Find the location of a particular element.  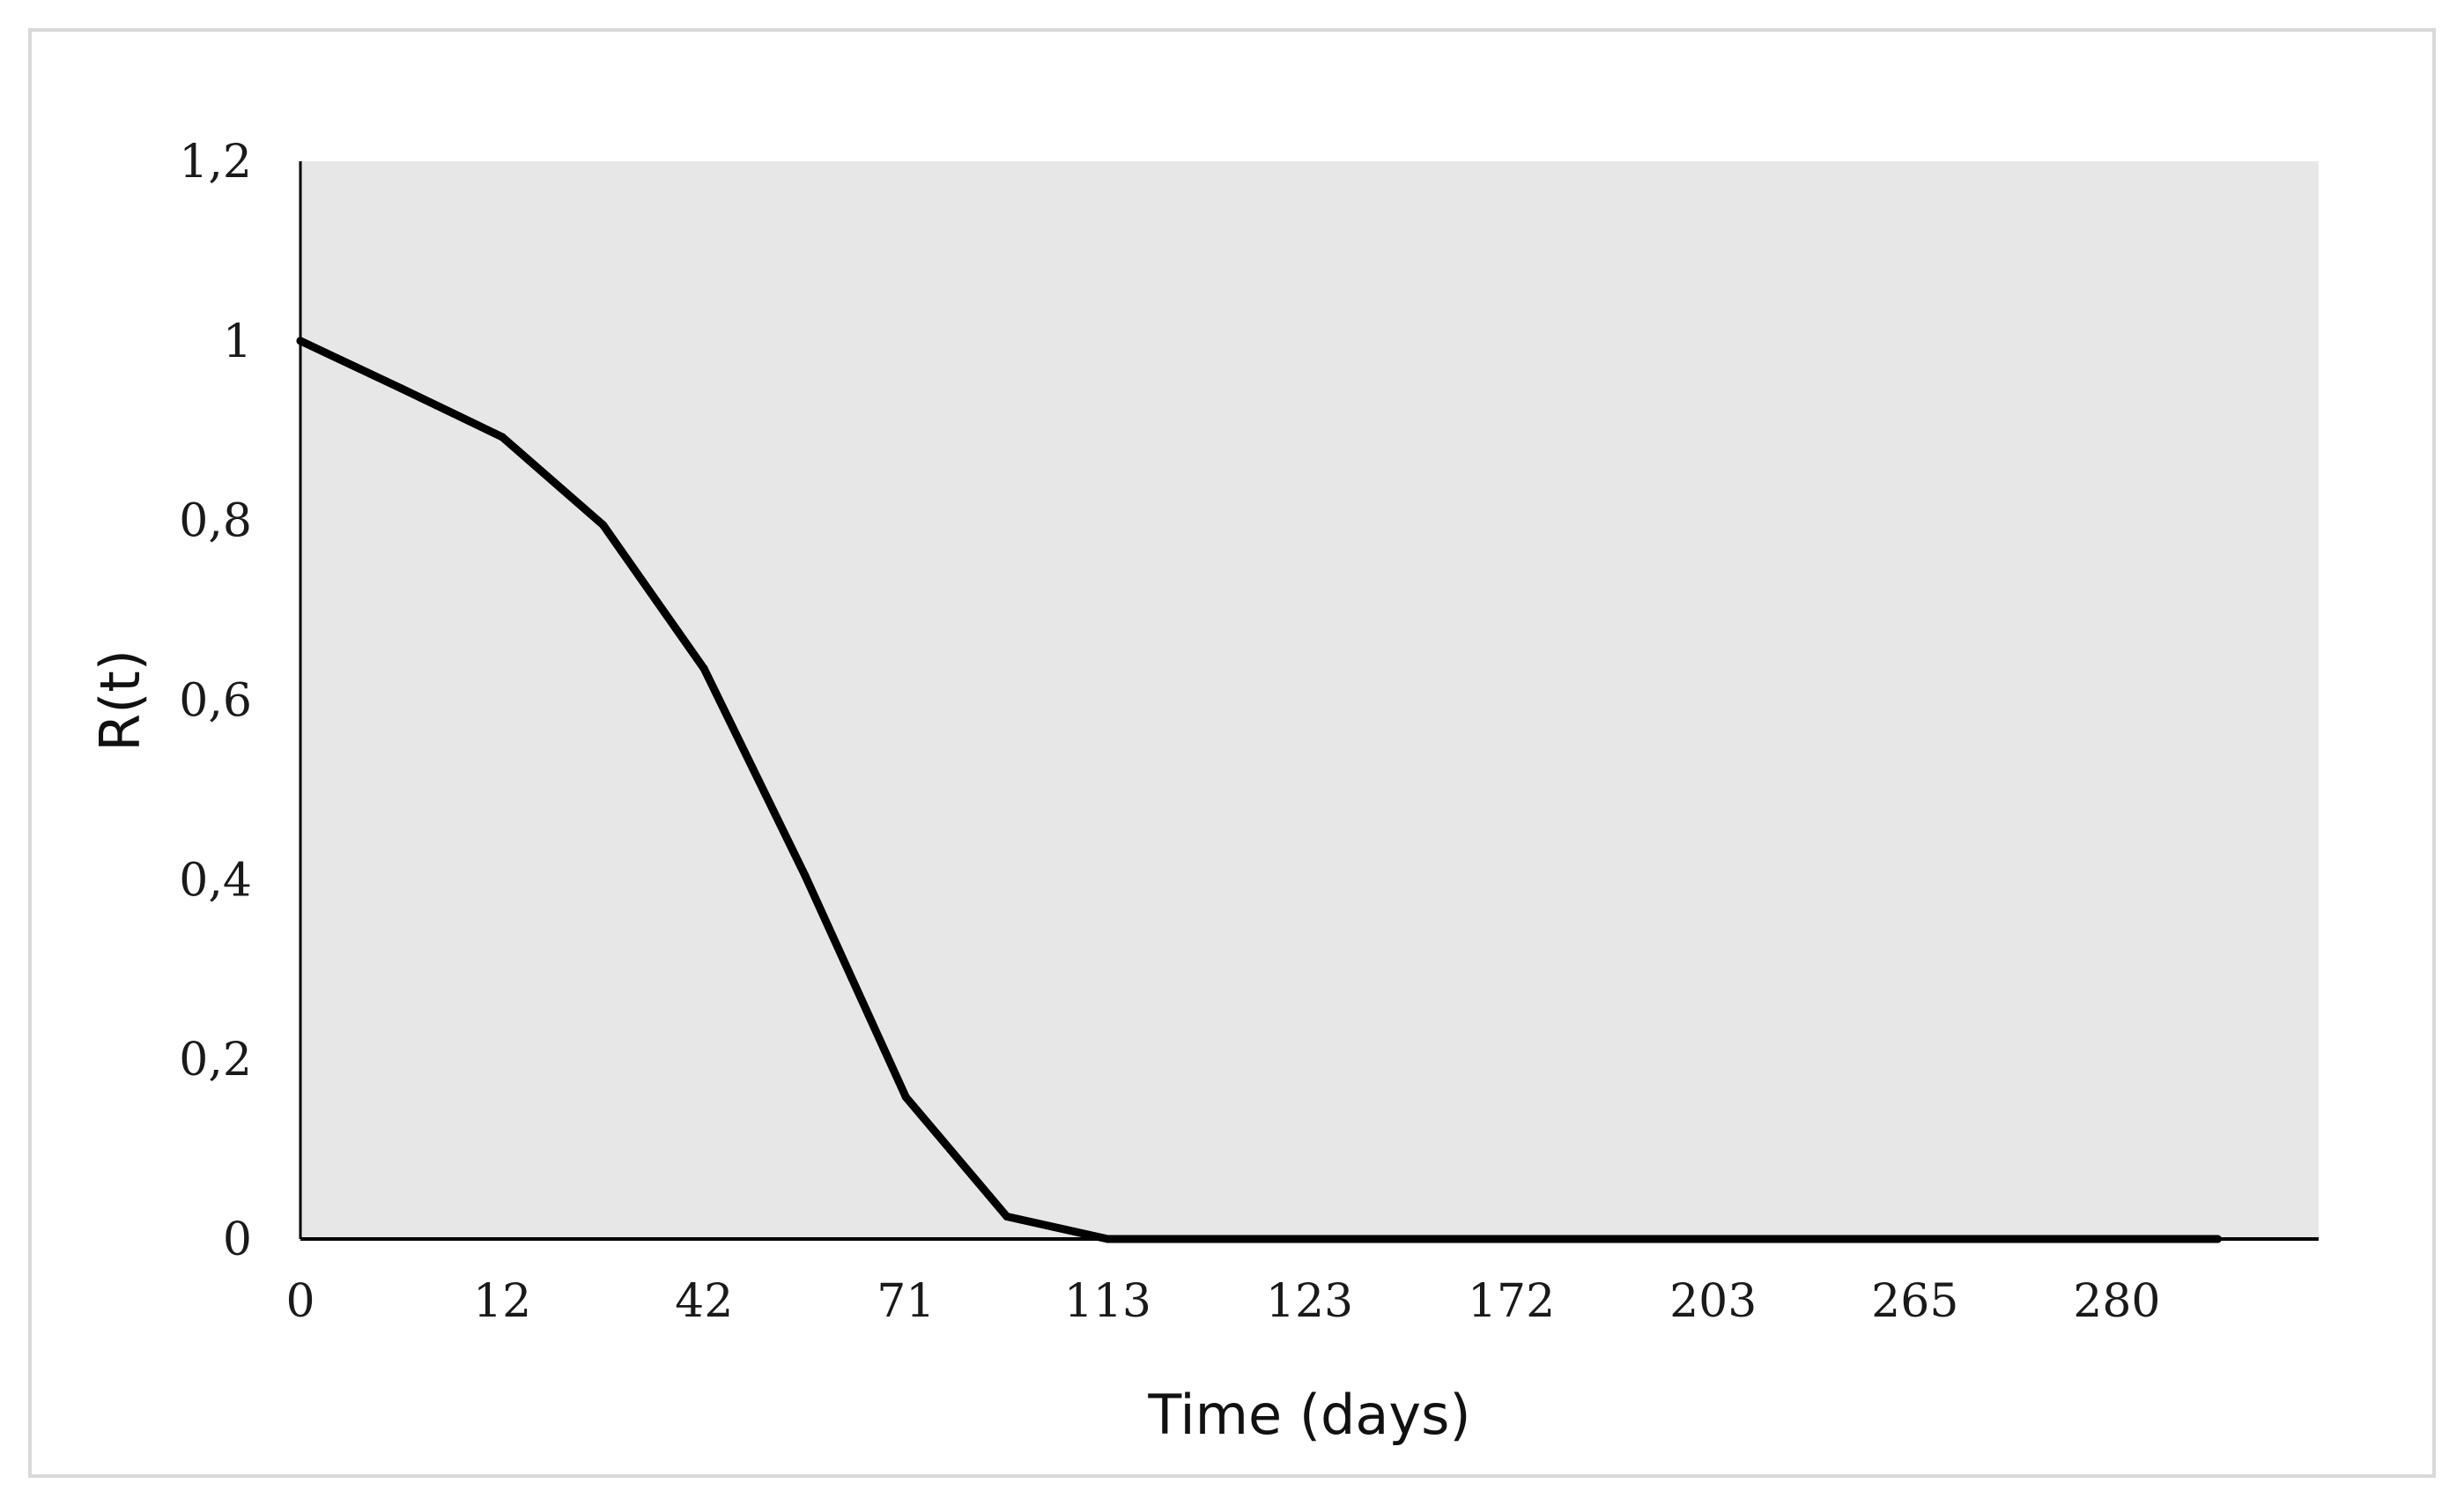

x-tick-label: 203 is located at coordinates (1713, 1301).